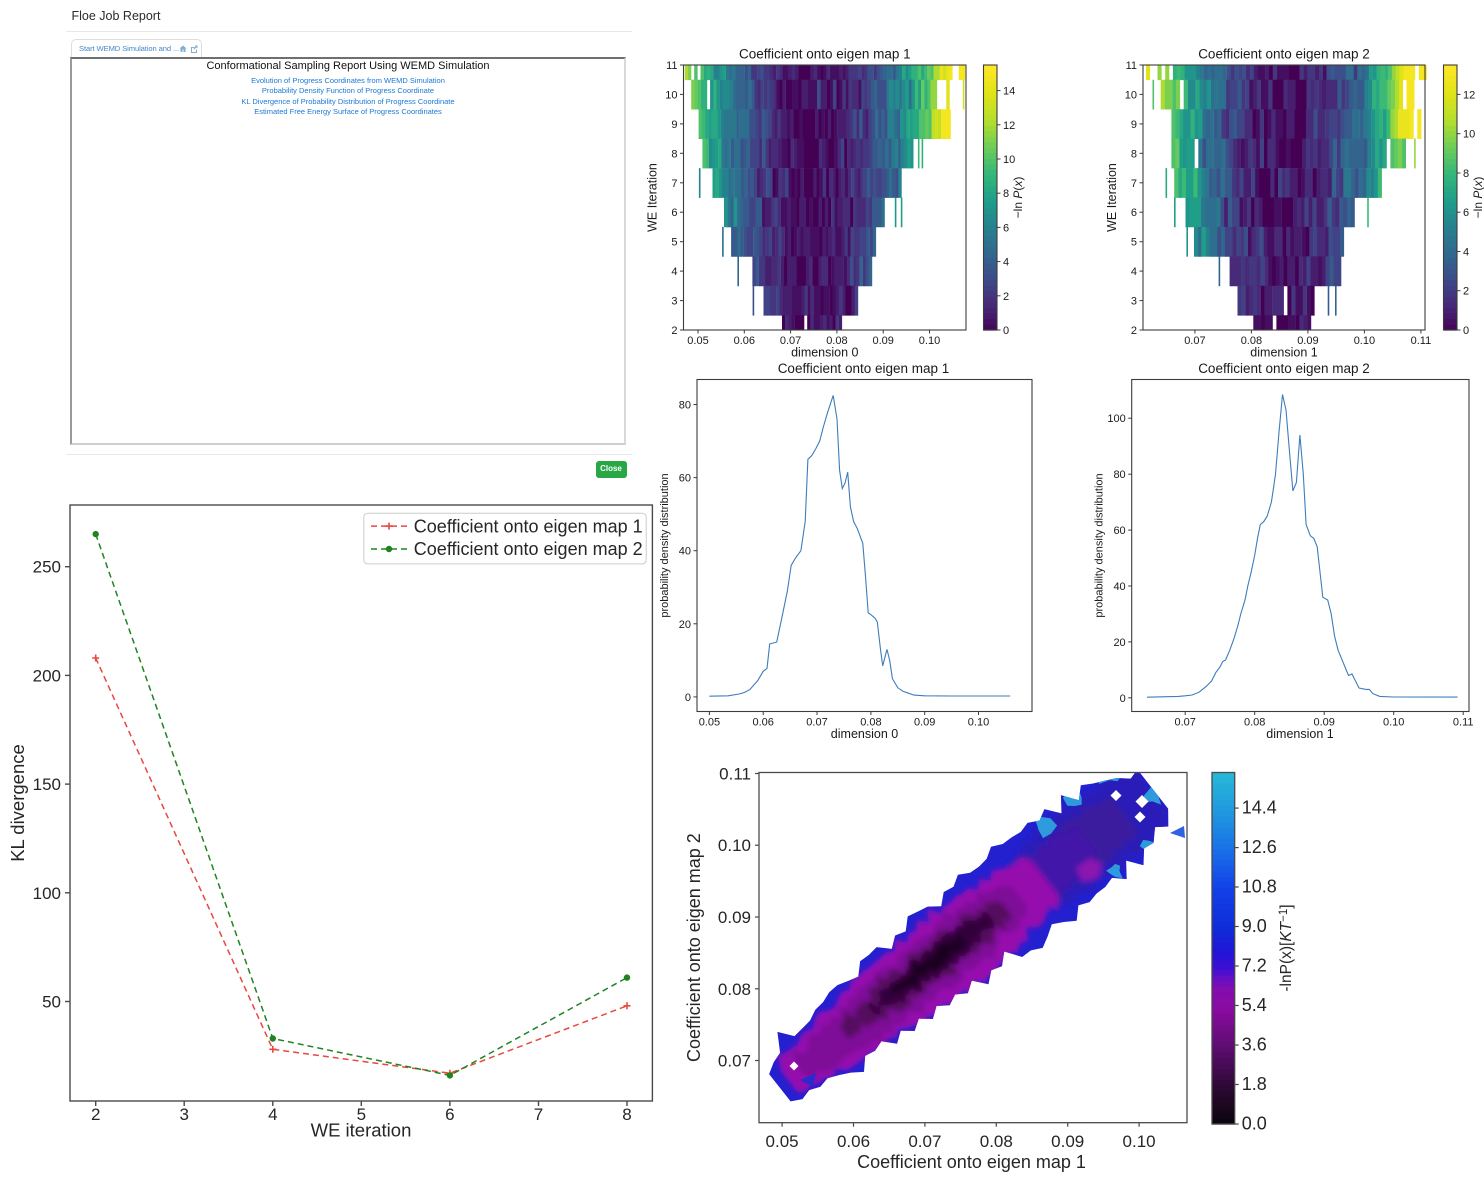 This screenshot has height=1181, width=1484. What do you see at coordinates (47, 675) in the screenshot?
I see `svg-text: 200` at bounding box center [47, 675].